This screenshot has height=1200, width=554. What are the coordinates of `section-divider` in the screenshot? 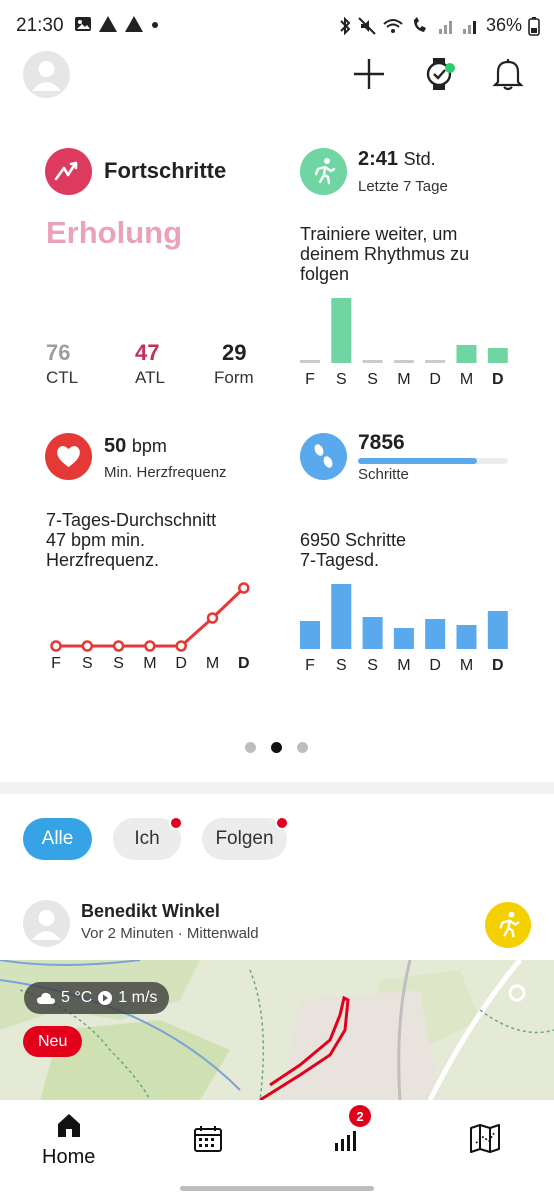 It's located at (277, 788).